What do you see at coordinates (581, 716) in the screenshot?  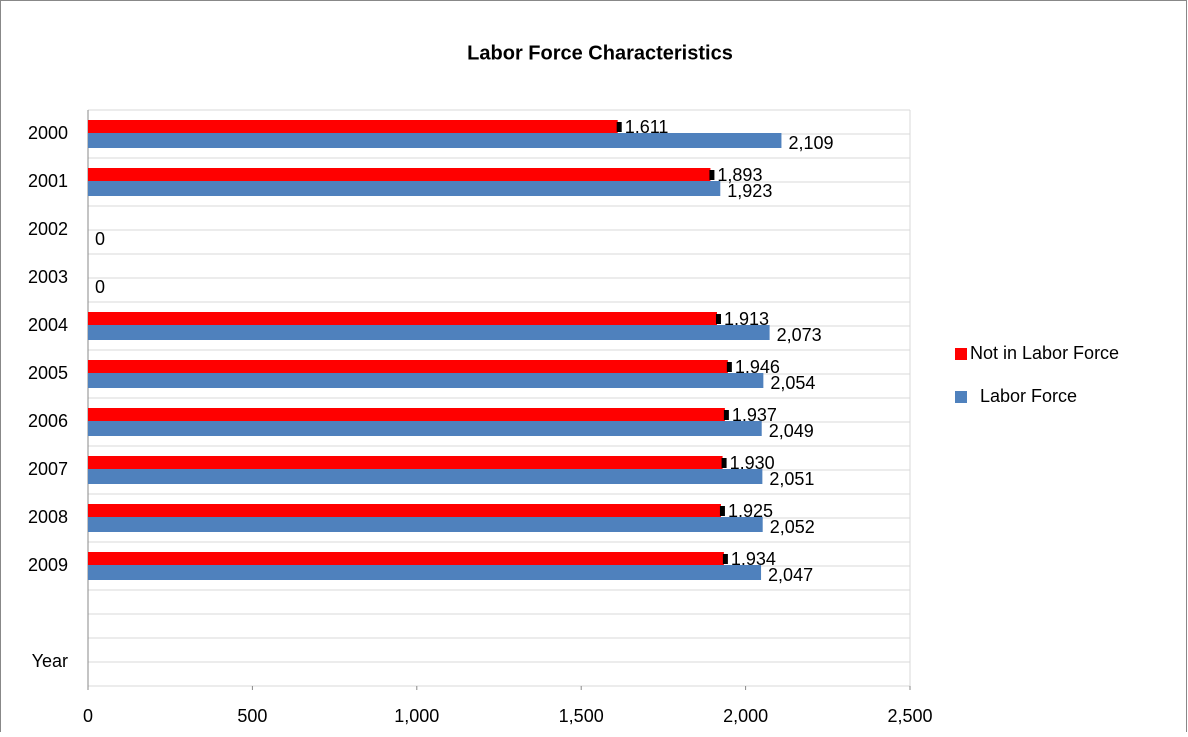 I see `x-tick-label: 1,500` at bounding box center [581, 716].